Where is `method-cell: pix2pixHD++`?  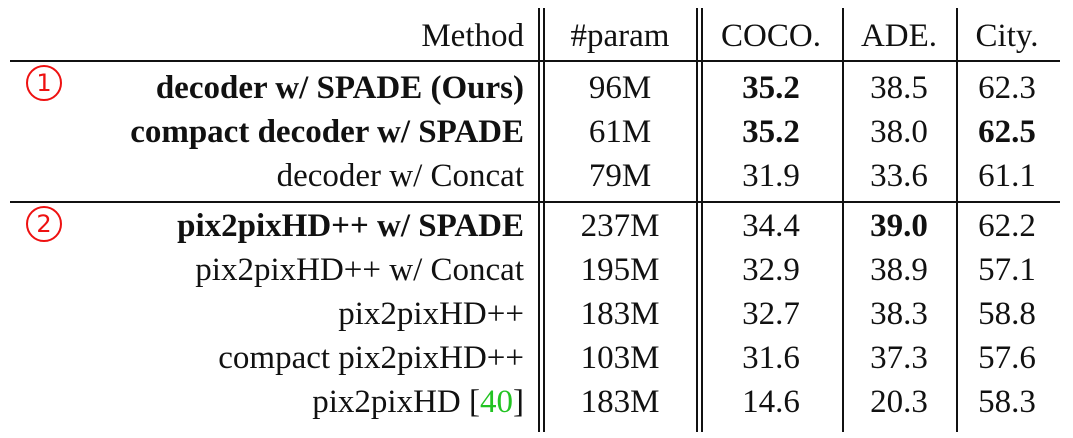 method-cell: pix2pixHD++ is located at coordinates (431, 314).